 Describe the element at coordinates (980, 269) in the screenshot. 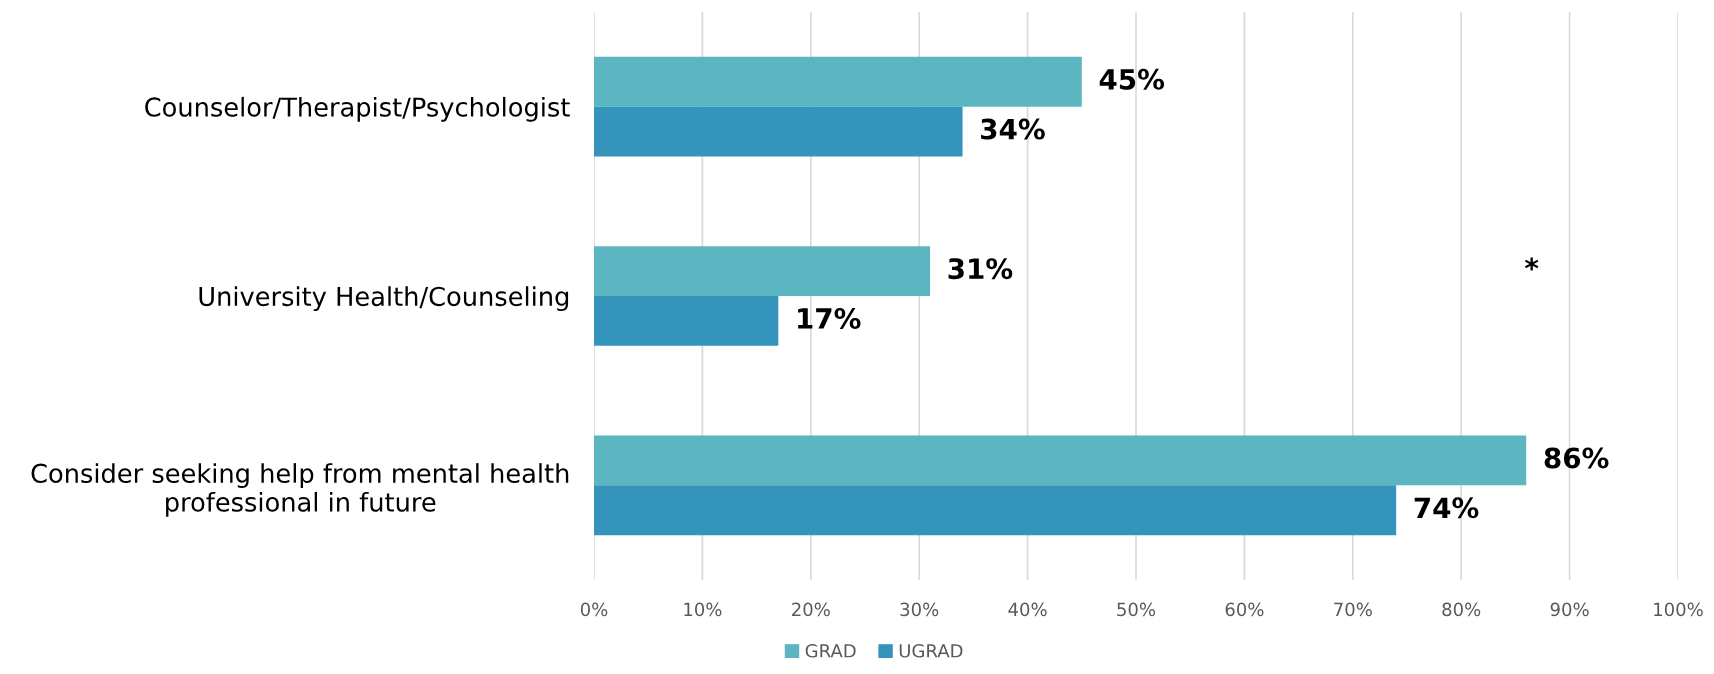

I see `data-label: 31%` at that location.